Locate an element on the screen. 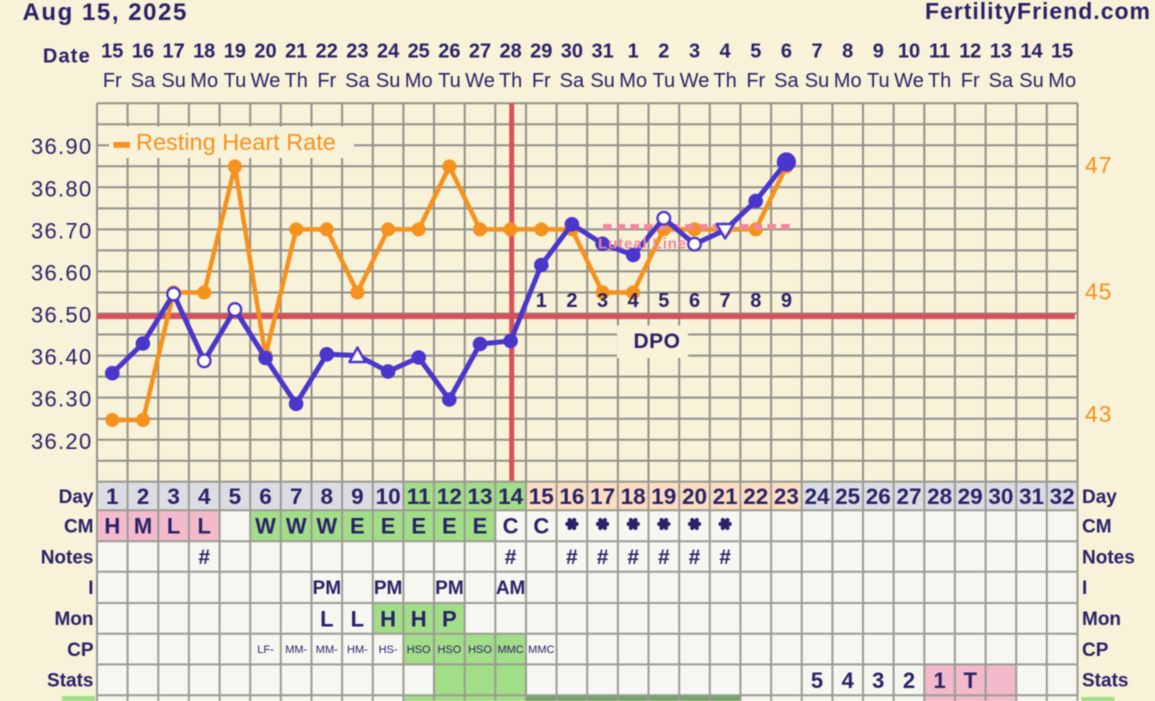  svg-text: 24 is located at coordinates (388, 52).